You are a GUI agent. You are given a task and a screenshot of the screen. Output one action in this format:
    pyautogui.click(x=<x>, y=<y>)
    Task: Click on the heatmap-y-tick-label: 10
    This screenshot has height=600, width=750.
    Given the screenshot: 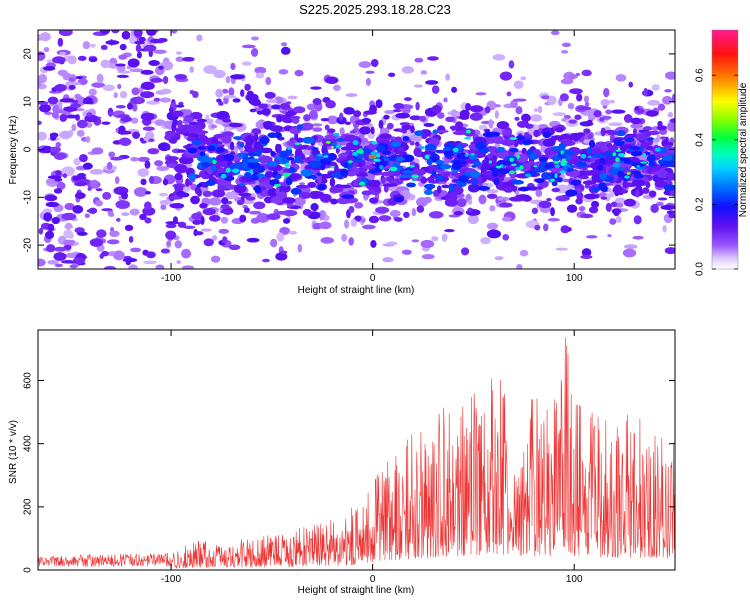 What is the action you would take?
    pyautogui.click(x=28, y=102)
    